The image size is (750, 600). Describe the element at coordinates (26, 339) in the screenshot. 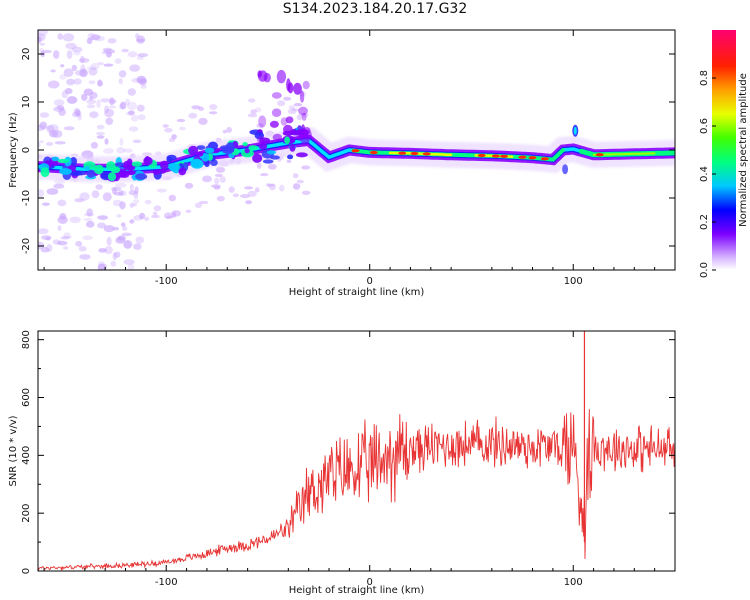

I see `y-tick-label-bottom: 800` at that location.